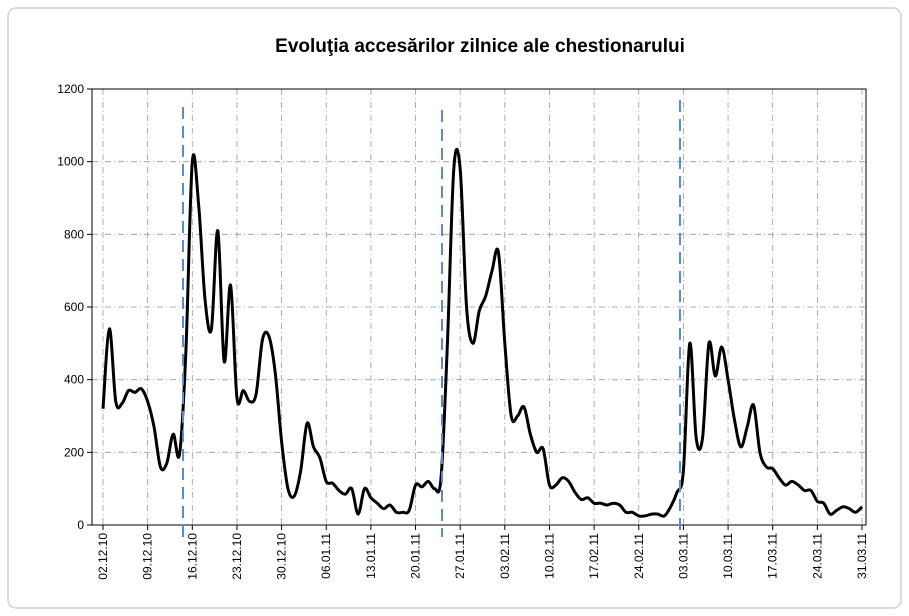  What do you see at coordinates (416, 556) in the screenshot?
I see `x-tick-label: 20.01.11` at bounding box center [416, 556].